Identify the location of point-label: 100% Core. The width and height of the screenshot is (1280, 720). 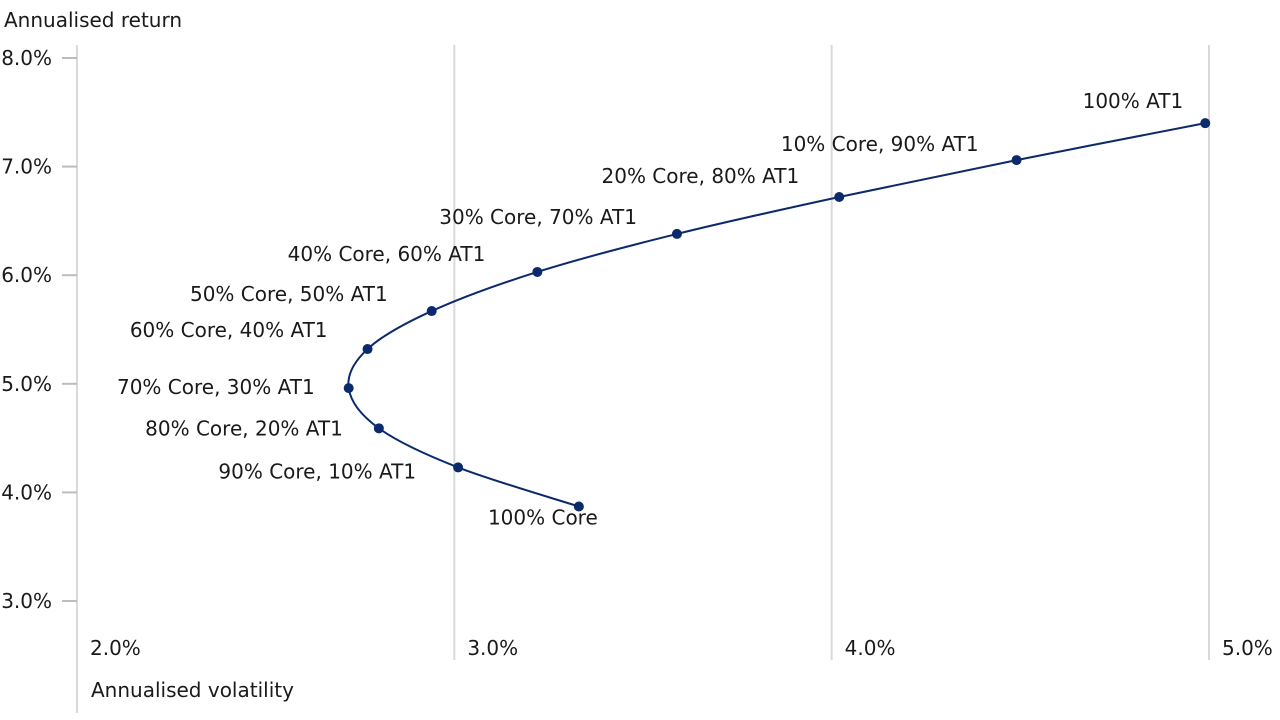
(543, 518).